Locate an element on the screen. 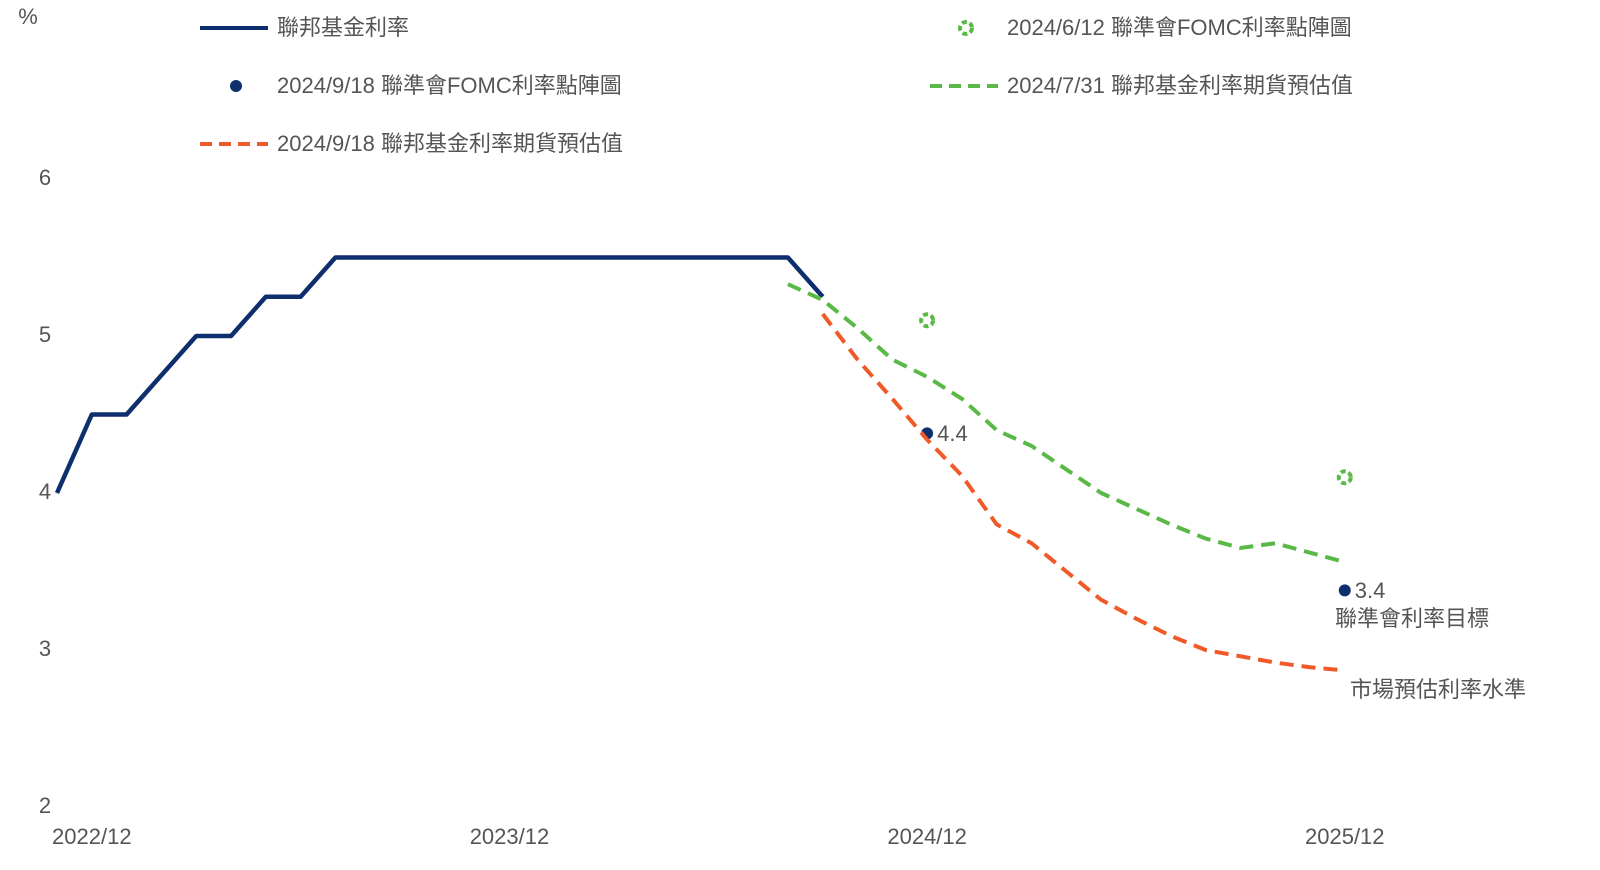 The image size is (1600, 870). x-tick-label: 2024/12 is located at coordinates (927, 836).